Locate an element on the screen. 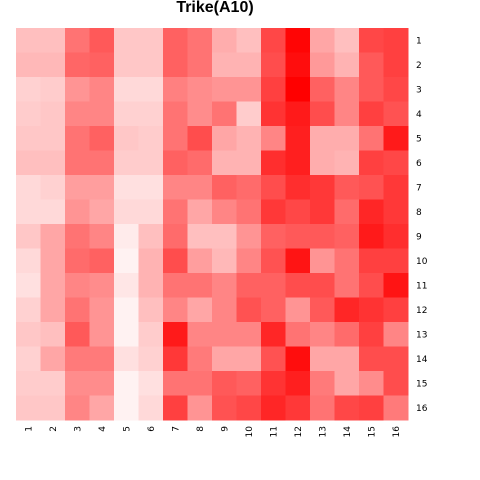 This screenshot has height=480, width=480. heatmap-cell-r1-c1 is located at coordinates (28, 40).